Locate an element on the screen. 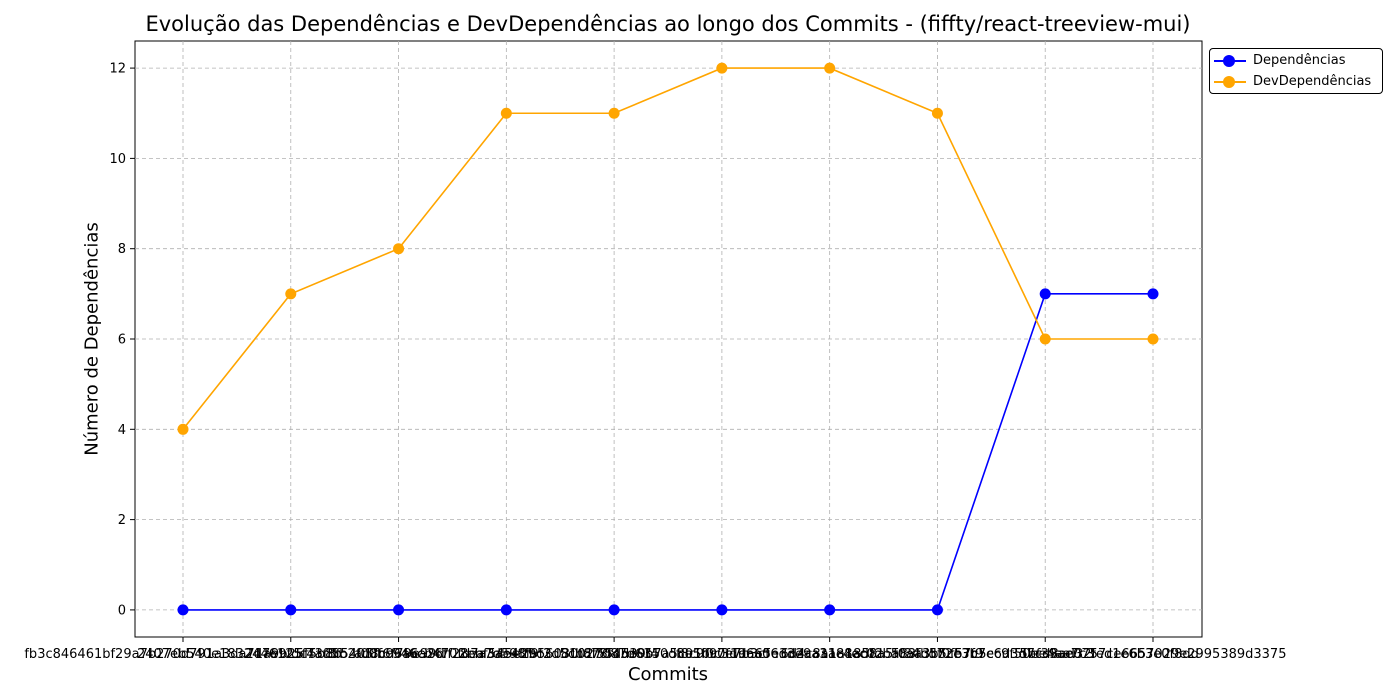 The height and width of the screenshot is (700, 1400). x-tick-label: 2d7e9fdc7ad5b2f00bc946cb470fd7a3ae4ff9c3 is located at coordinates (399, 654).